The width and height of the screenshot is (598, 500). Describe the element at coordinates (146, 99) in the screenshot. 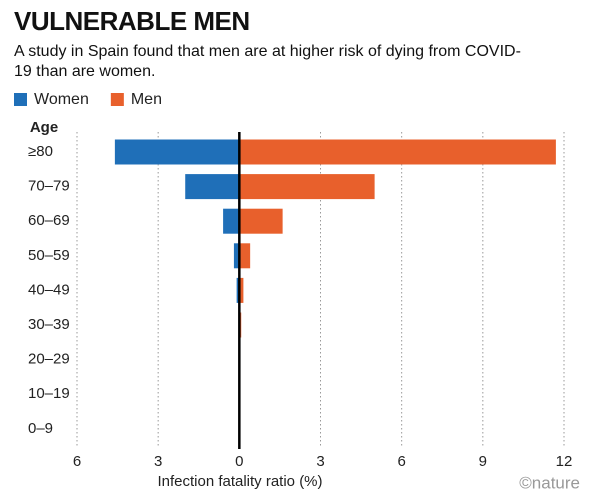

I see `legend-label: Men` at that location.